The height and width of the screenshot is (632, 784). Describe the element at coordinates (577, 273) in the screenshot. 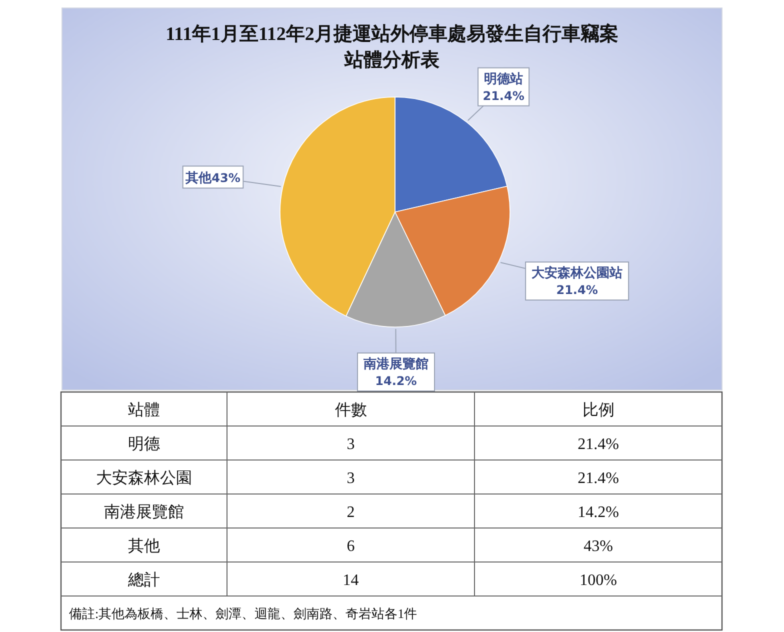

I see `slice-label: 大安森林公園站` at that location.